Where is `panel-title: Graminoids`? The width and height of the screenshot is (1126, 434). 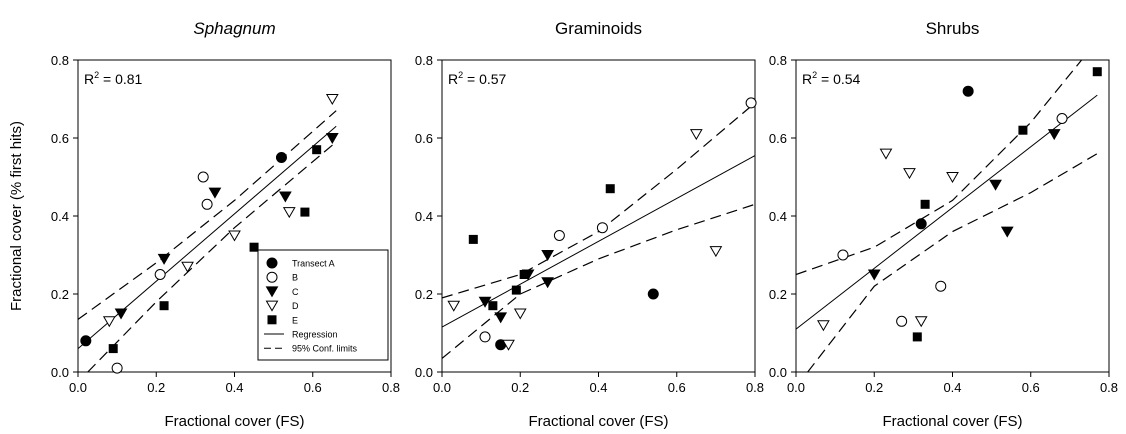
panel-title: Graminoids is located at coordinates (598, 28).